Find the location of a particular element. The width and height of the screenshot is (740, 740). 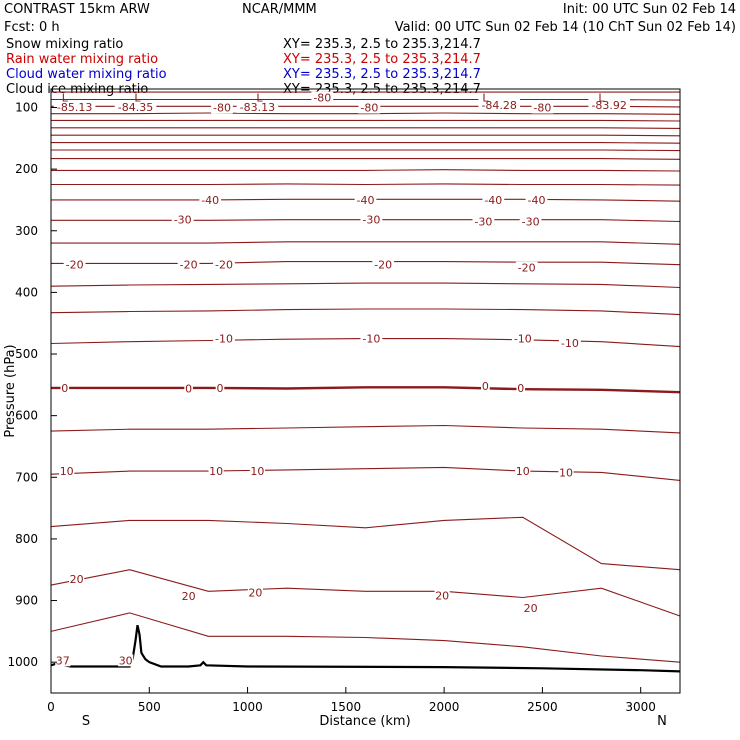

y-tick-label: 900 is located at coordinates (26, 601).